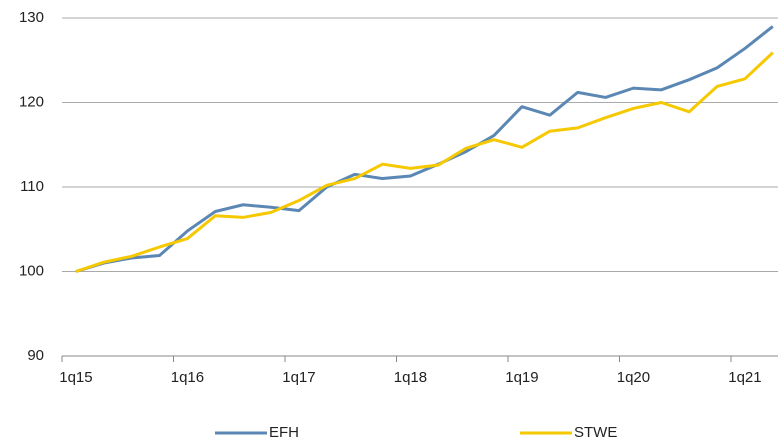 The width and height of the screenshot is (783, 448). Describe the element at coordinates (521, 377) in the screenshot. I see `x-tick-label: 1q19` at that location.